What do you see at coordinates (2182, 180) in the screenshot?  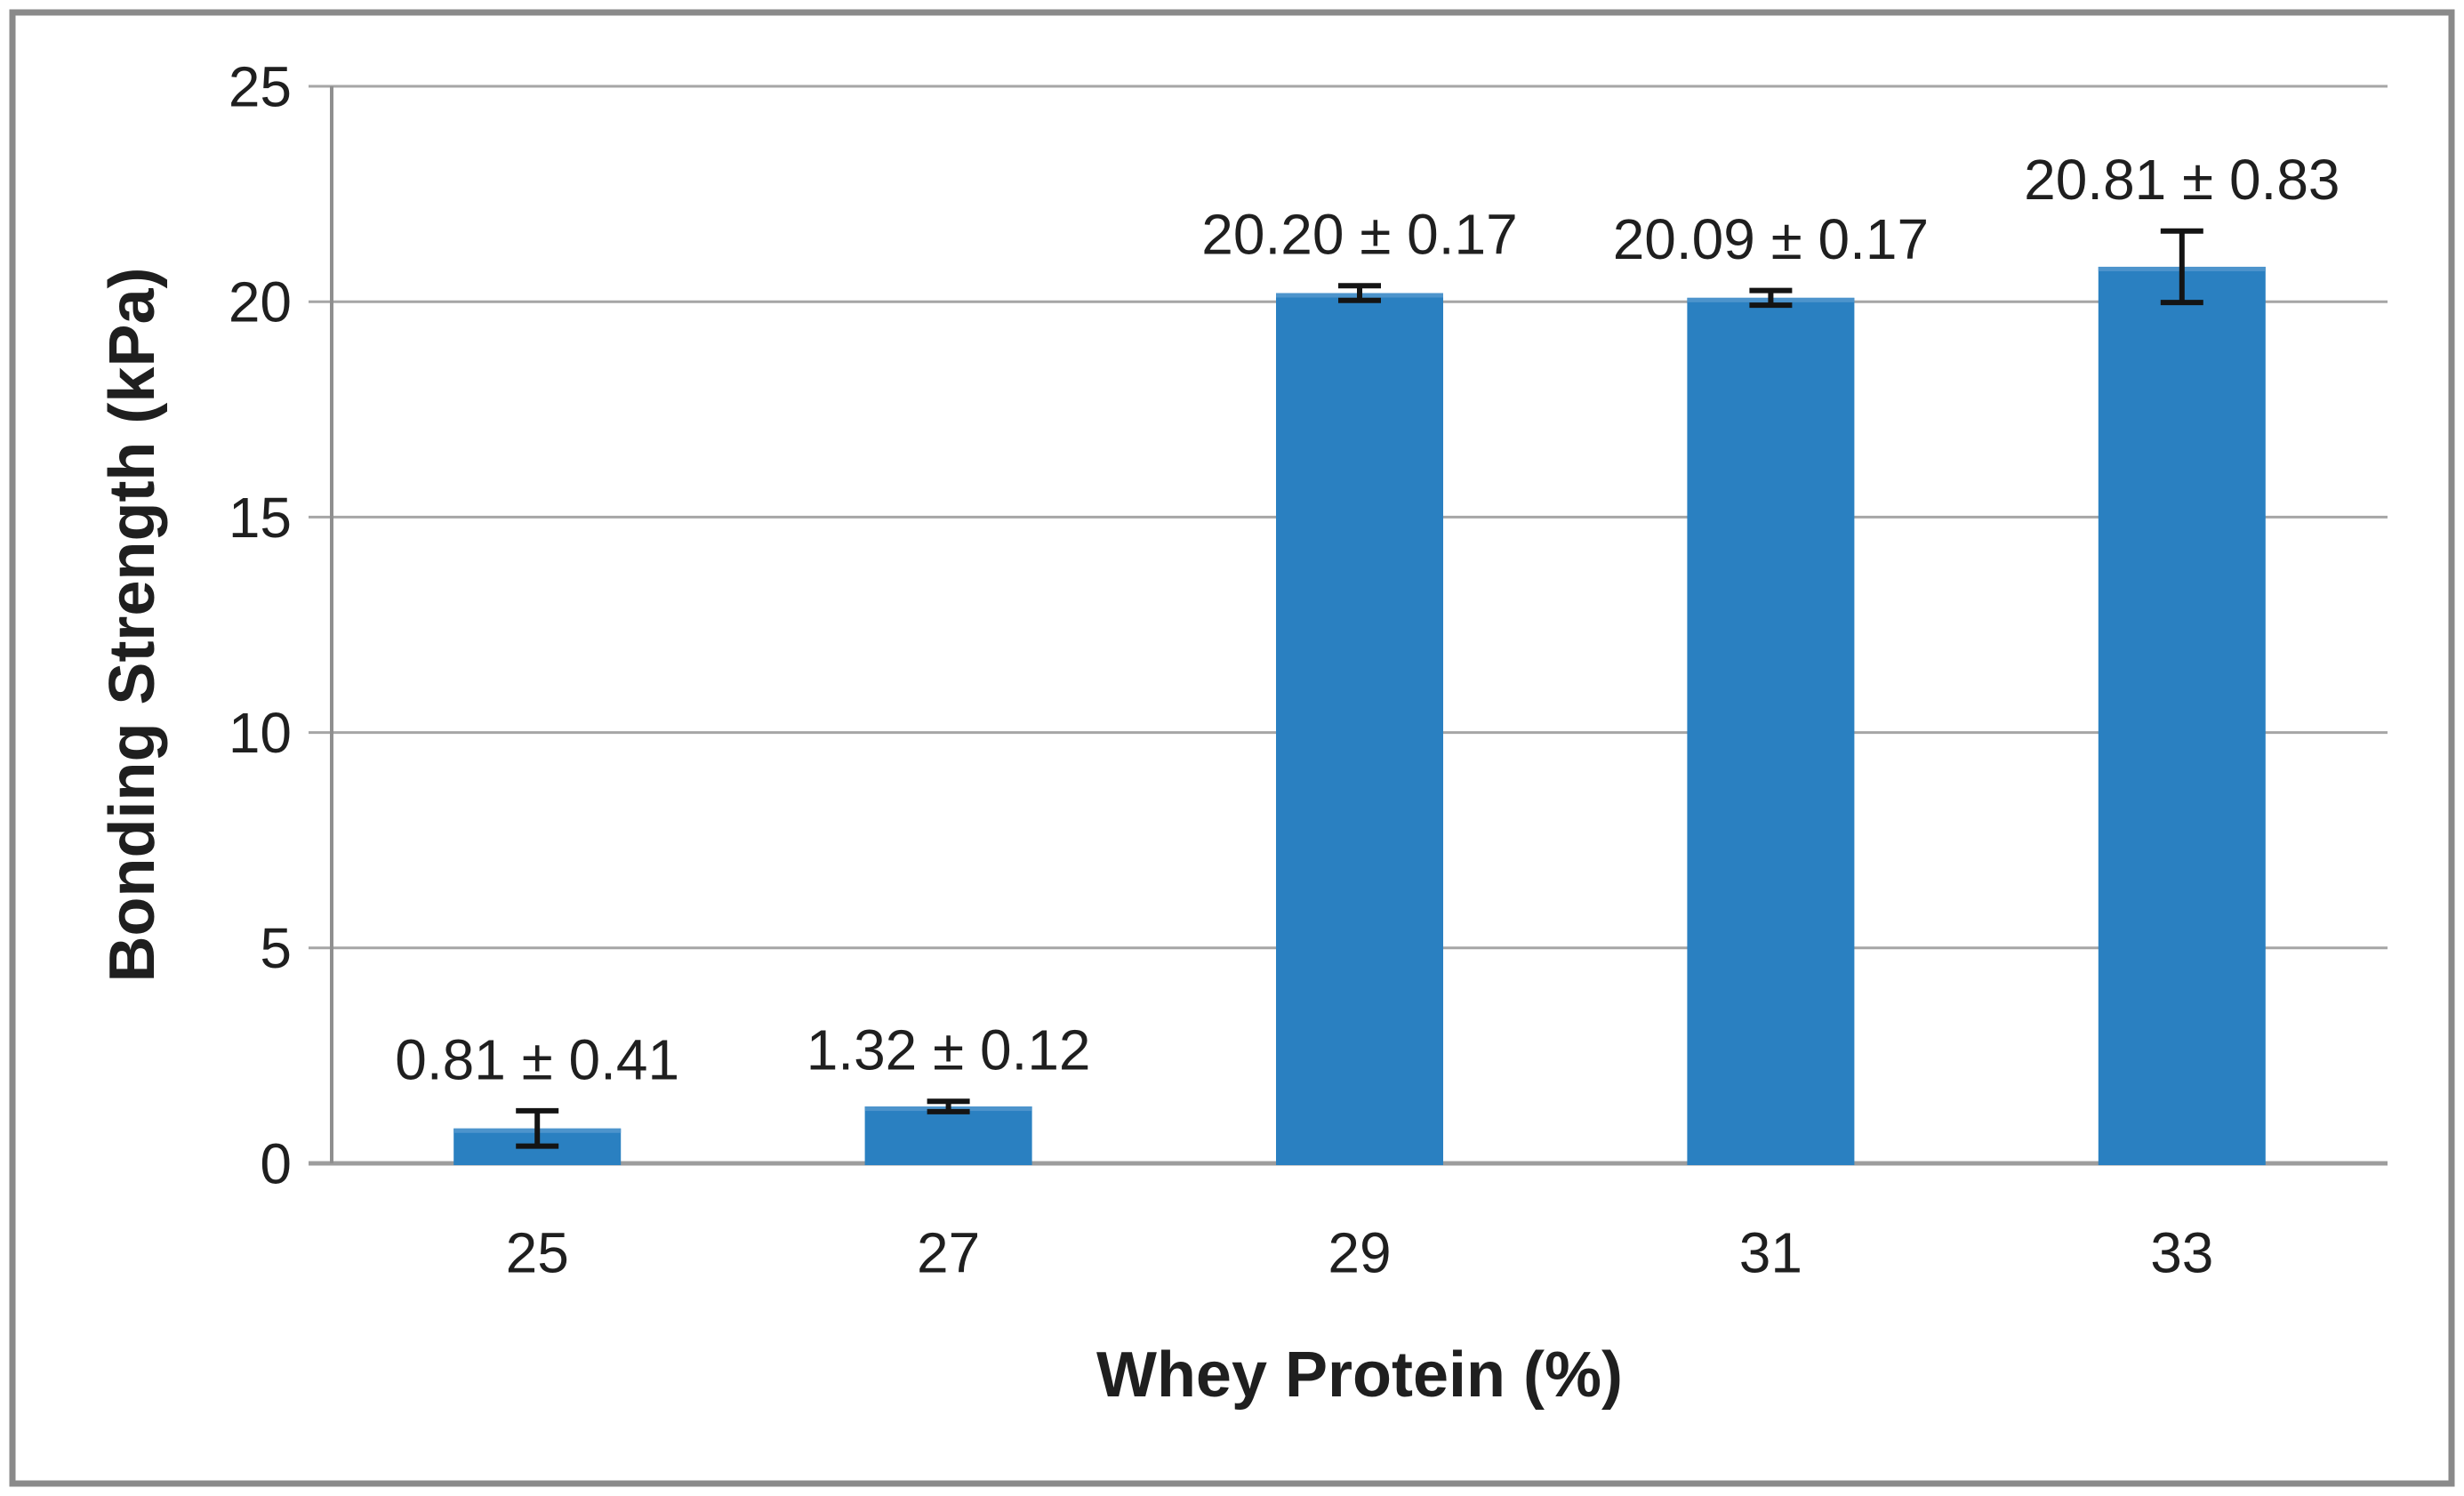 I see `bar-value-label: 20.81 ± 0.83` at bounding box center [2182, 180].